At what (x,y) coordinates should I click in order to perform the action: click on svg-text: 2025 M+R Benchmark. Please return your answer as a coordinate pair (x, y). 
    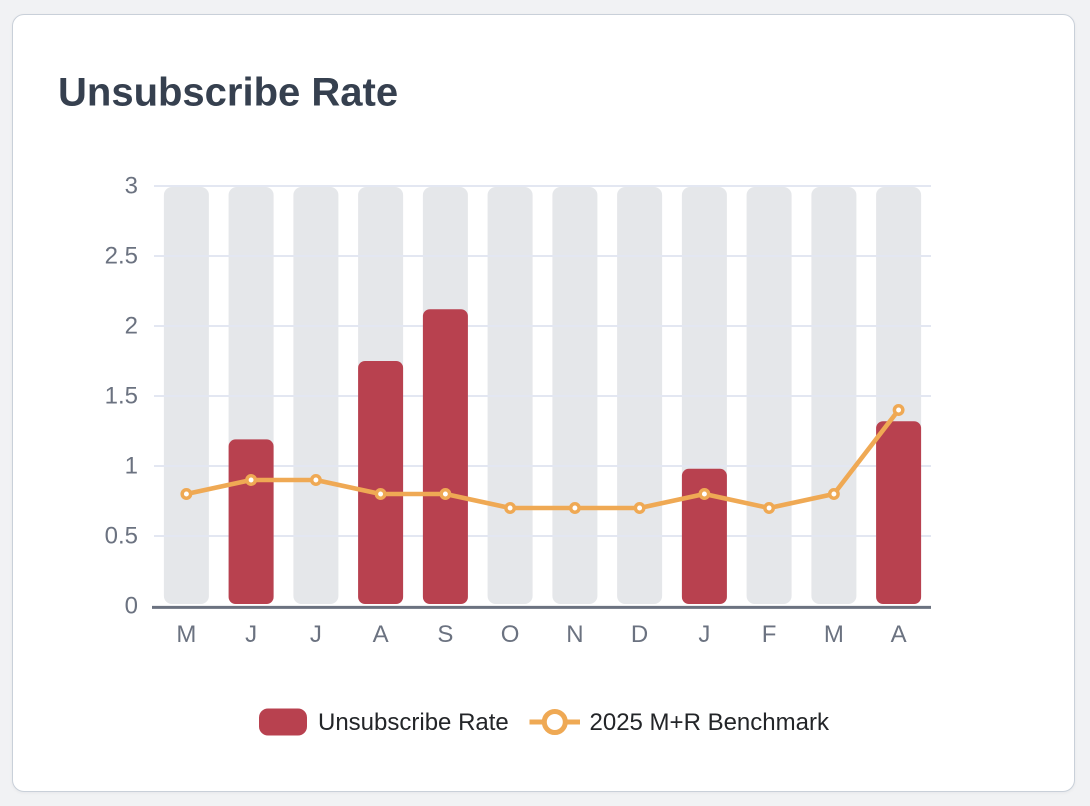
    Looking at the image, I should click on (710, 722).